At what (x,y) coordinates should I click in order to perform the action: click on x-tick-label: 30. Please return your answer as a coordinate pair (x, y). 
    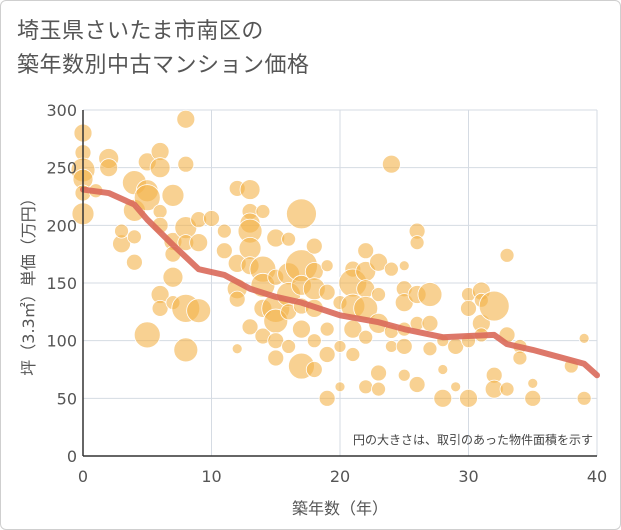
    Looking at the image, I should click on (468, 476).